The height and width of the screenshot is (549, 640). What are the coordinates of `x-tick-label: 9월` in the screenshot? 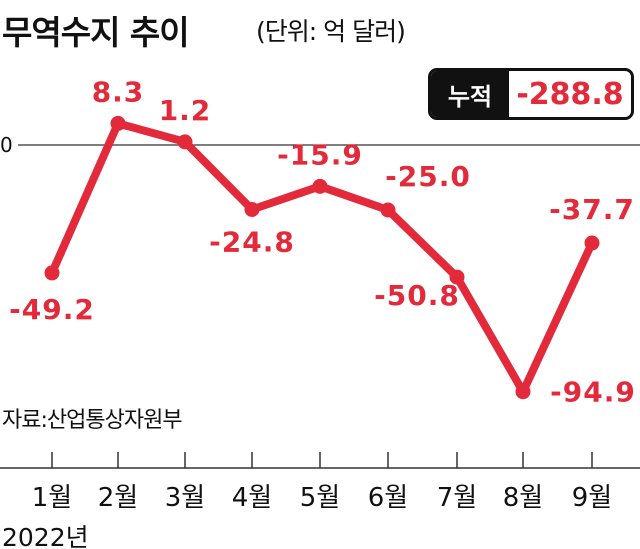 It's located at (592, 498).